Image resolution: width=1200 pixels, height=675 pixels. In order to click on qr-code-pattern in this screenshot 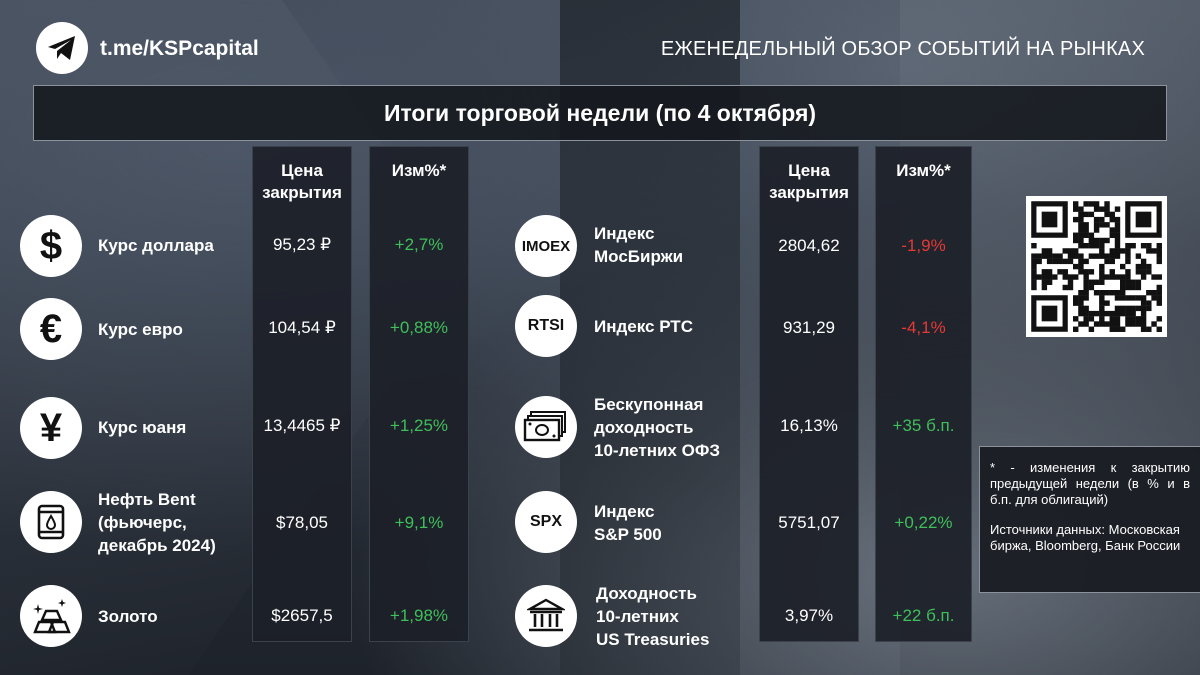, I will do `click(1096, 266)`.